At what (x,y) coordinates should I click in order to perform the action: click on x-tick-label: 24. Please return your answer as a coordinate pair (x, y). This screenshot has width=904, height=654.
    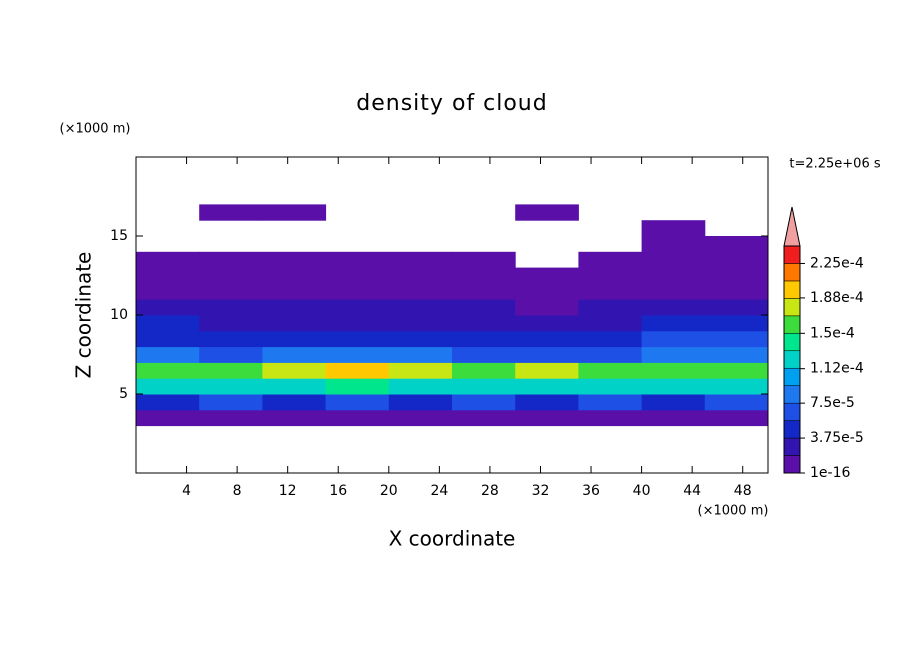
    Looking at the image, I should click on (439, 491).